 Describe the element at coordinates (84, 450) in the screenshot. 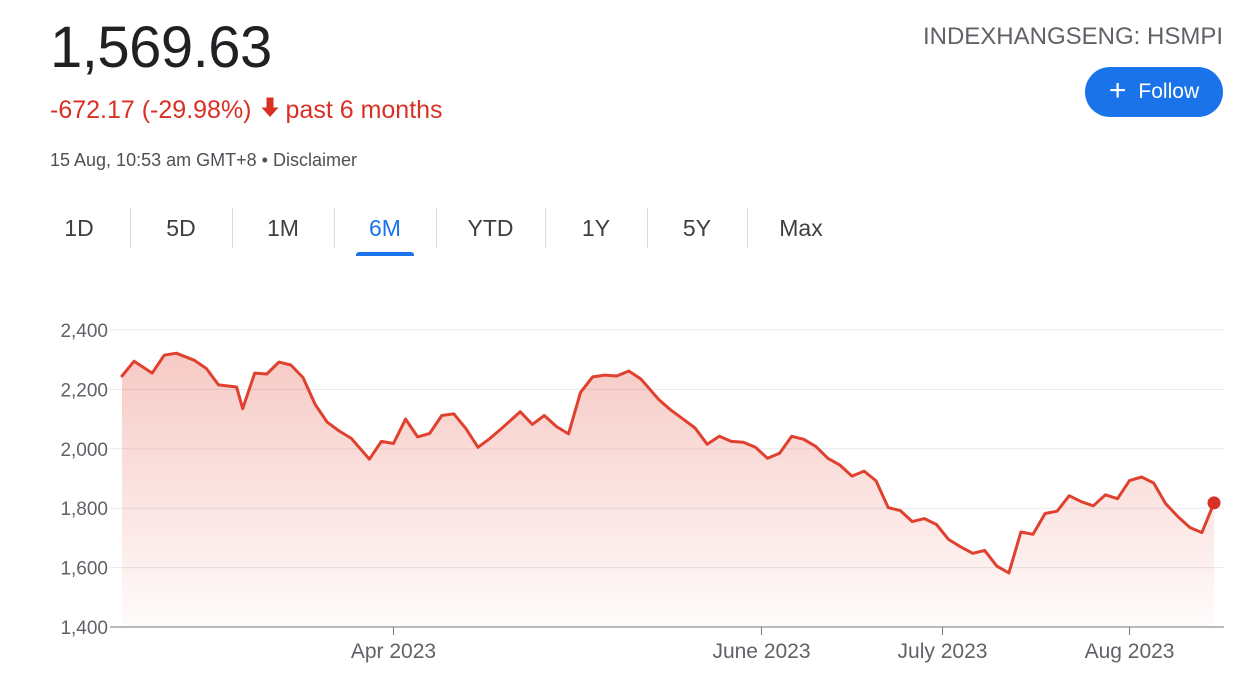

I see `y-tick-label: 2,000` at that location.